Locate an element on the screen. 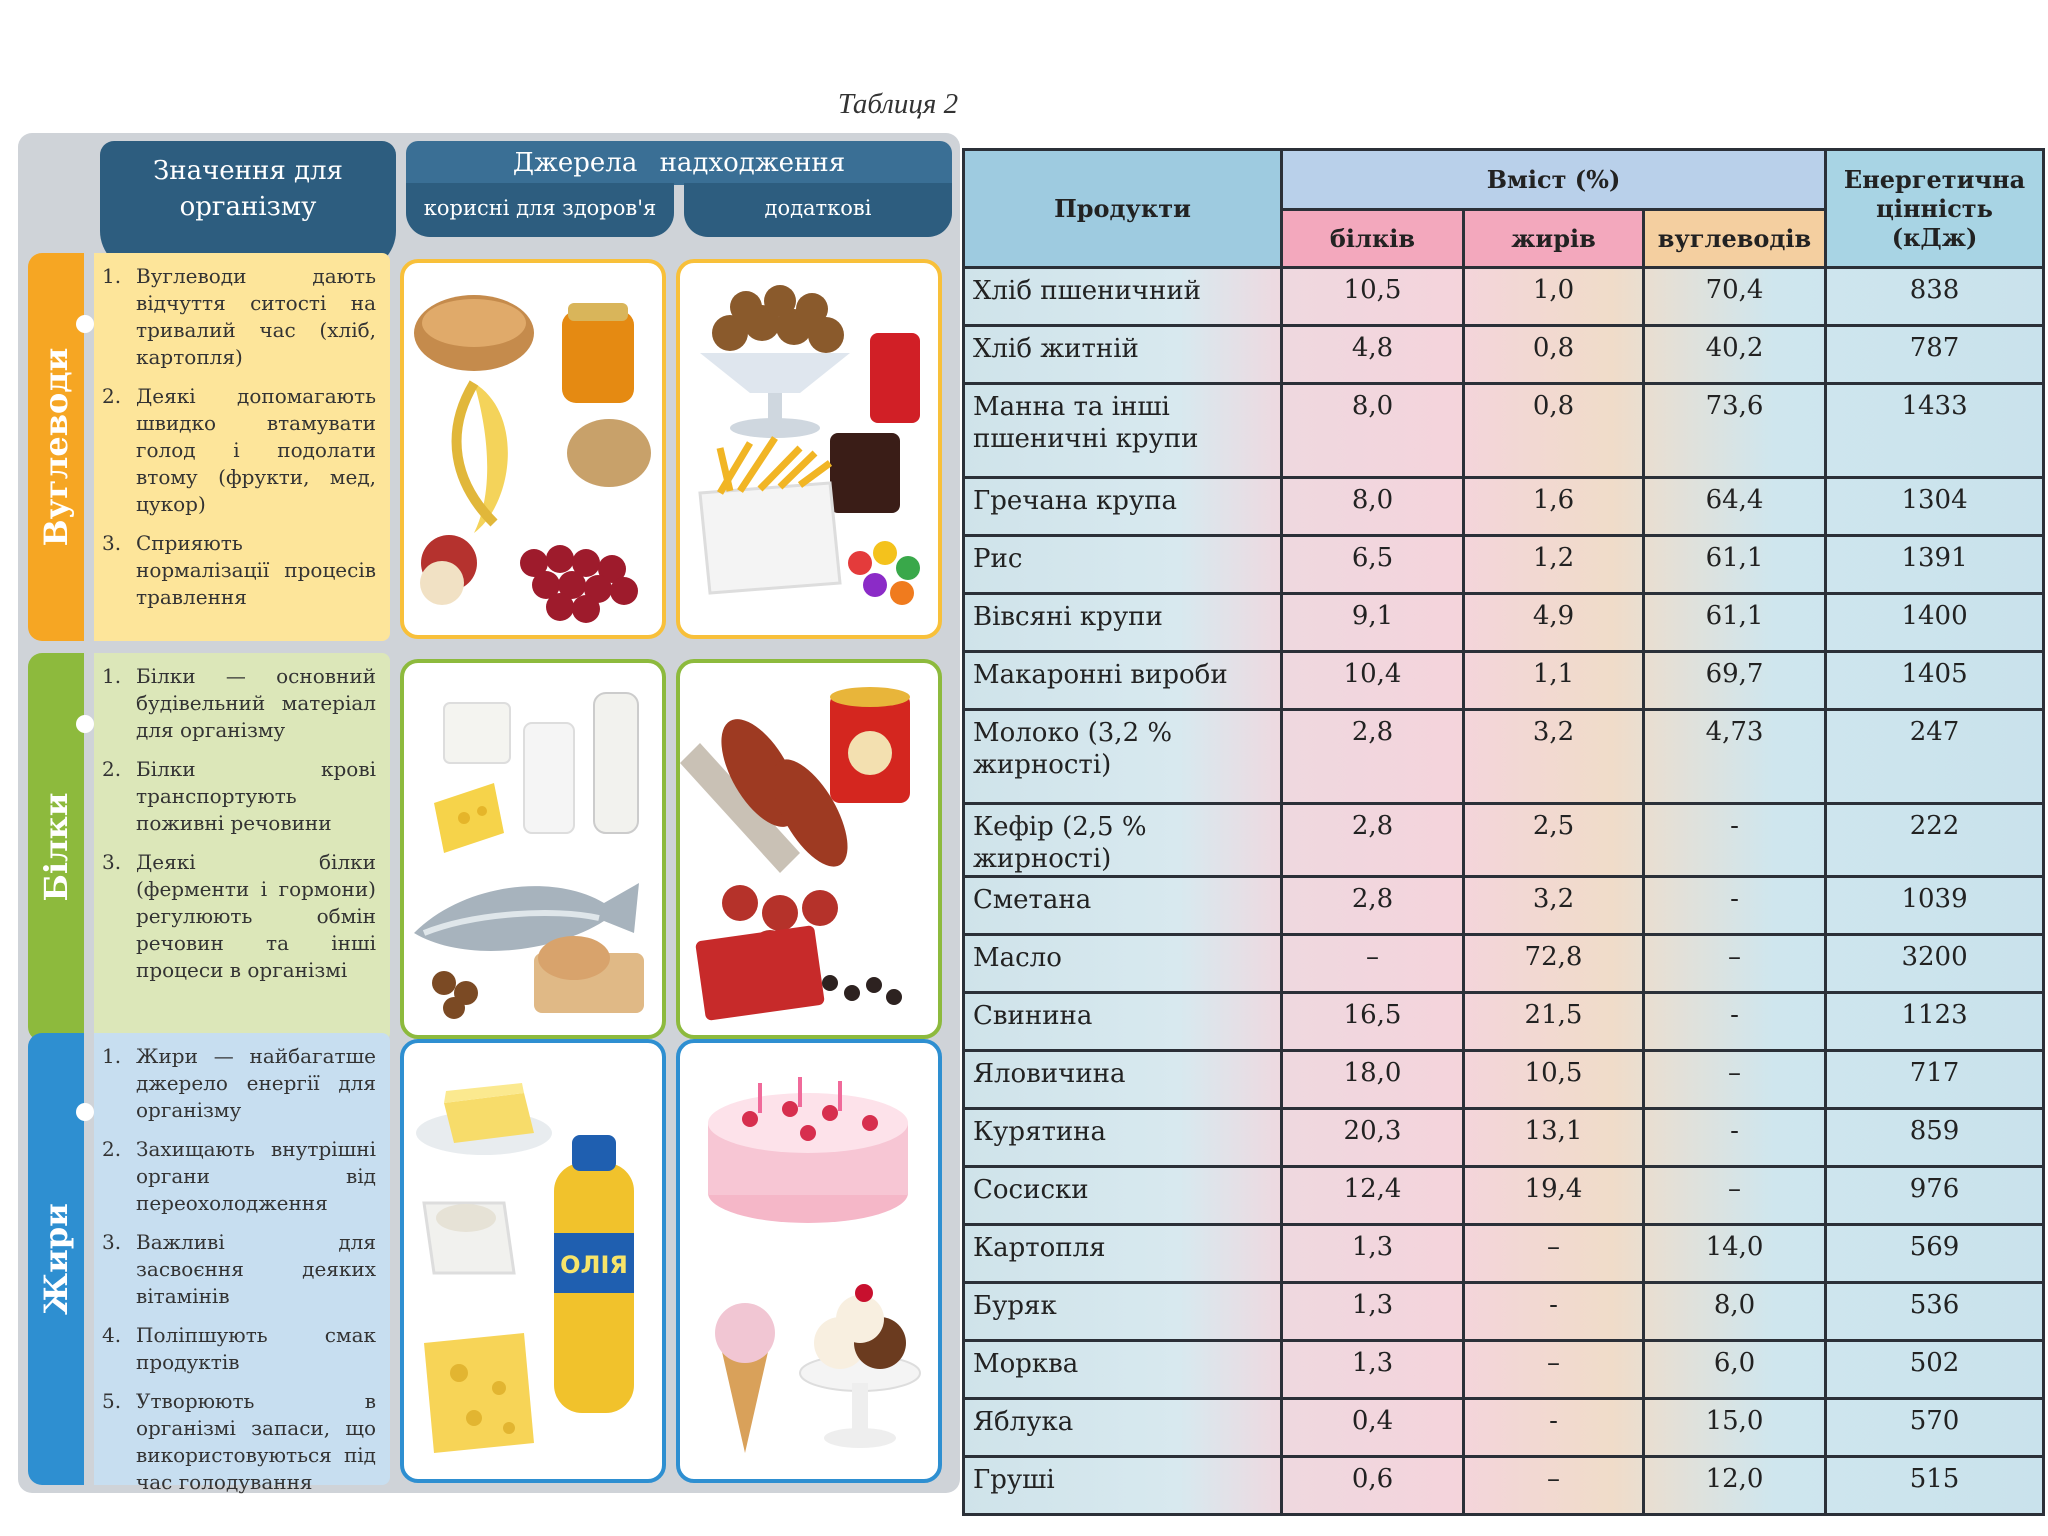 The height and width of the screenshot is (1536, 2048). oil-bottle-label: ОЛІЯ is located at coordinates (594, 1265).